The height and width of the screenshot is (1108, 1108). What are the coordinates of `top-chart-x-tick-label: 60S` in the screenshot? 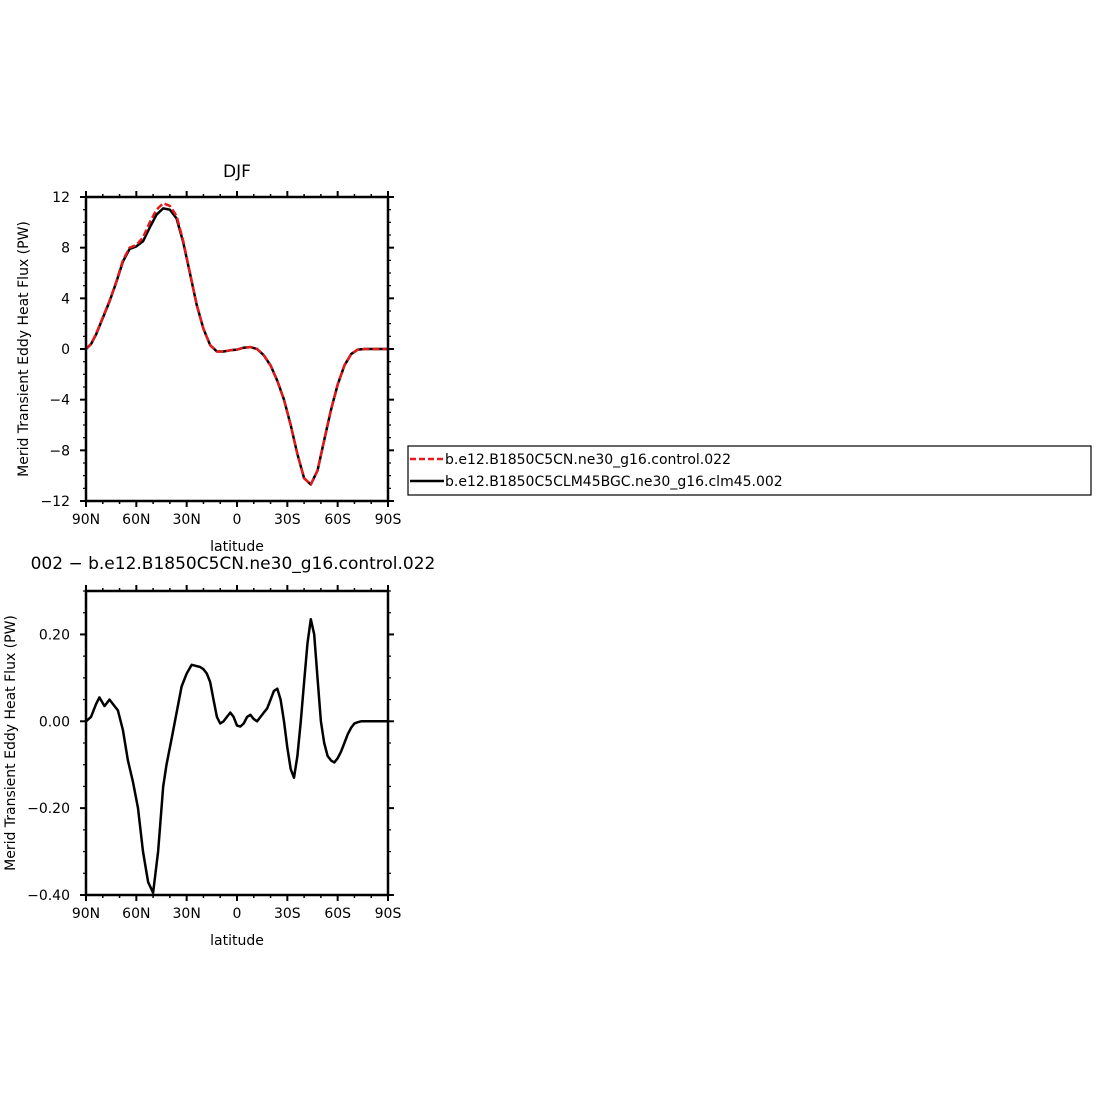 It's located at (337, 520).